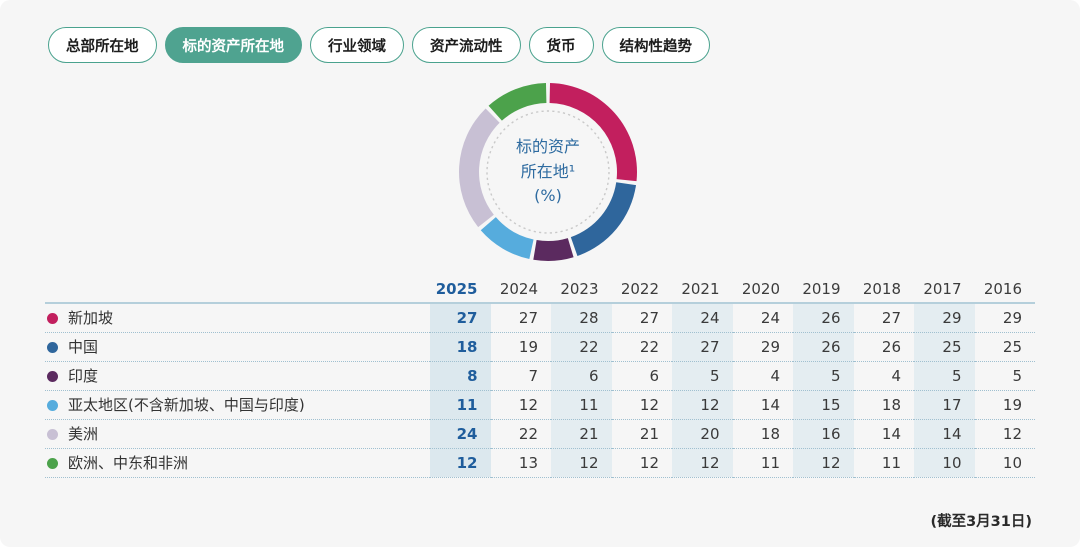  I want to click on year-header-2025: 2025, so click(460, 290).